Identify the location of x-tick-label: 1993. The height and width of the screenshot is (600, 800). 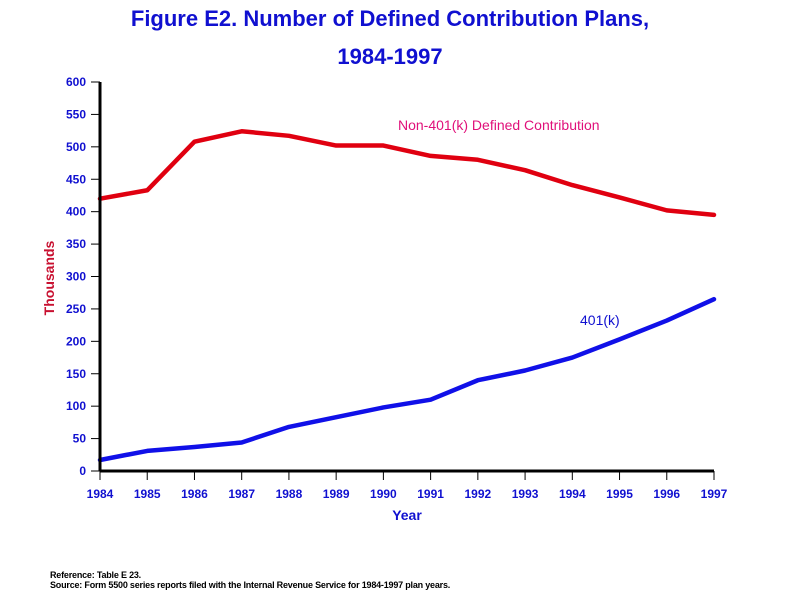
(525, 494).